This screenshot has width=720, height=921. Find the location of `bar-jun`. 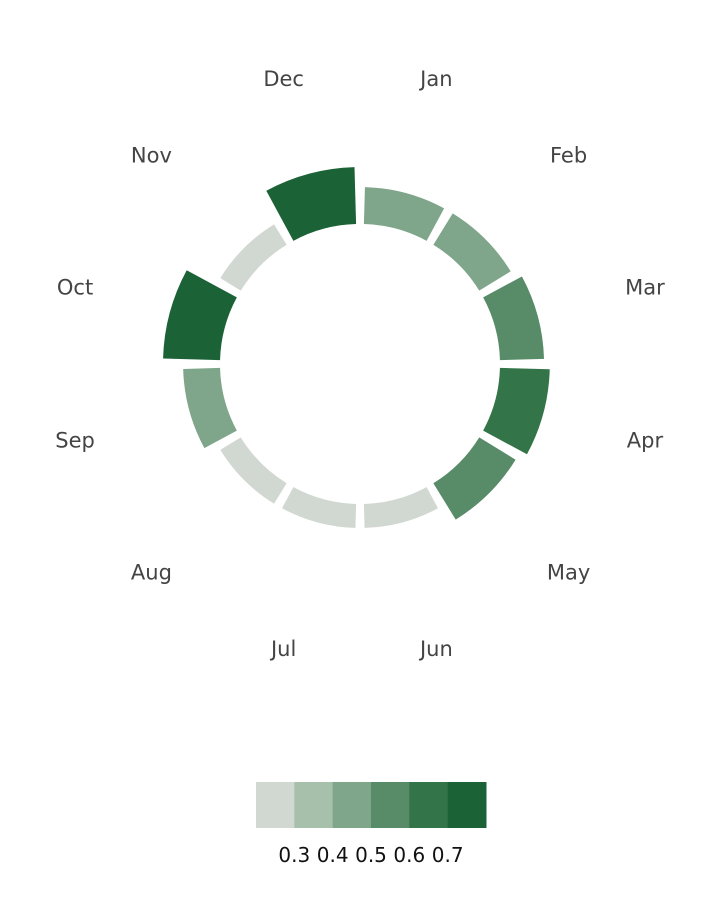

bar-jun is located at coordinates (401, 507).